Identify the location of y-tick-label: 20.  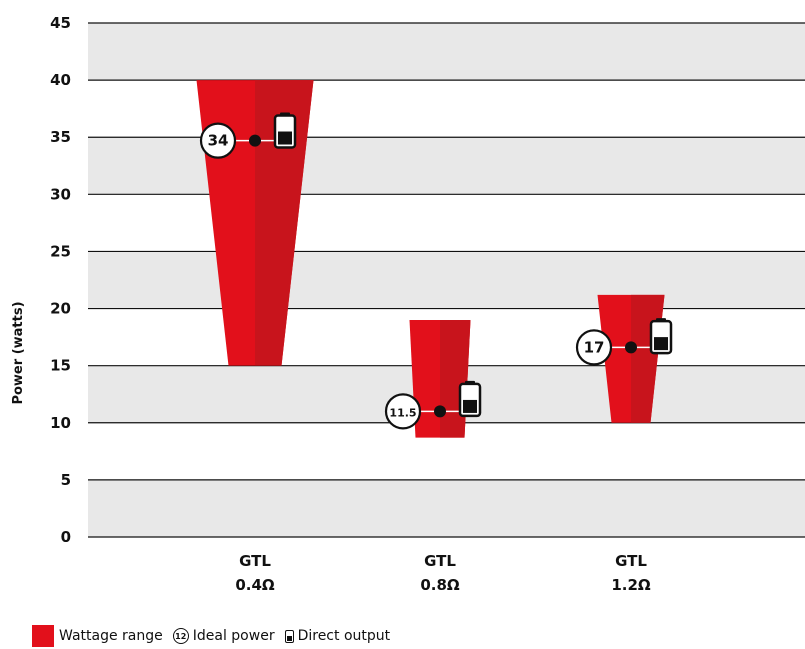
(60, 309).